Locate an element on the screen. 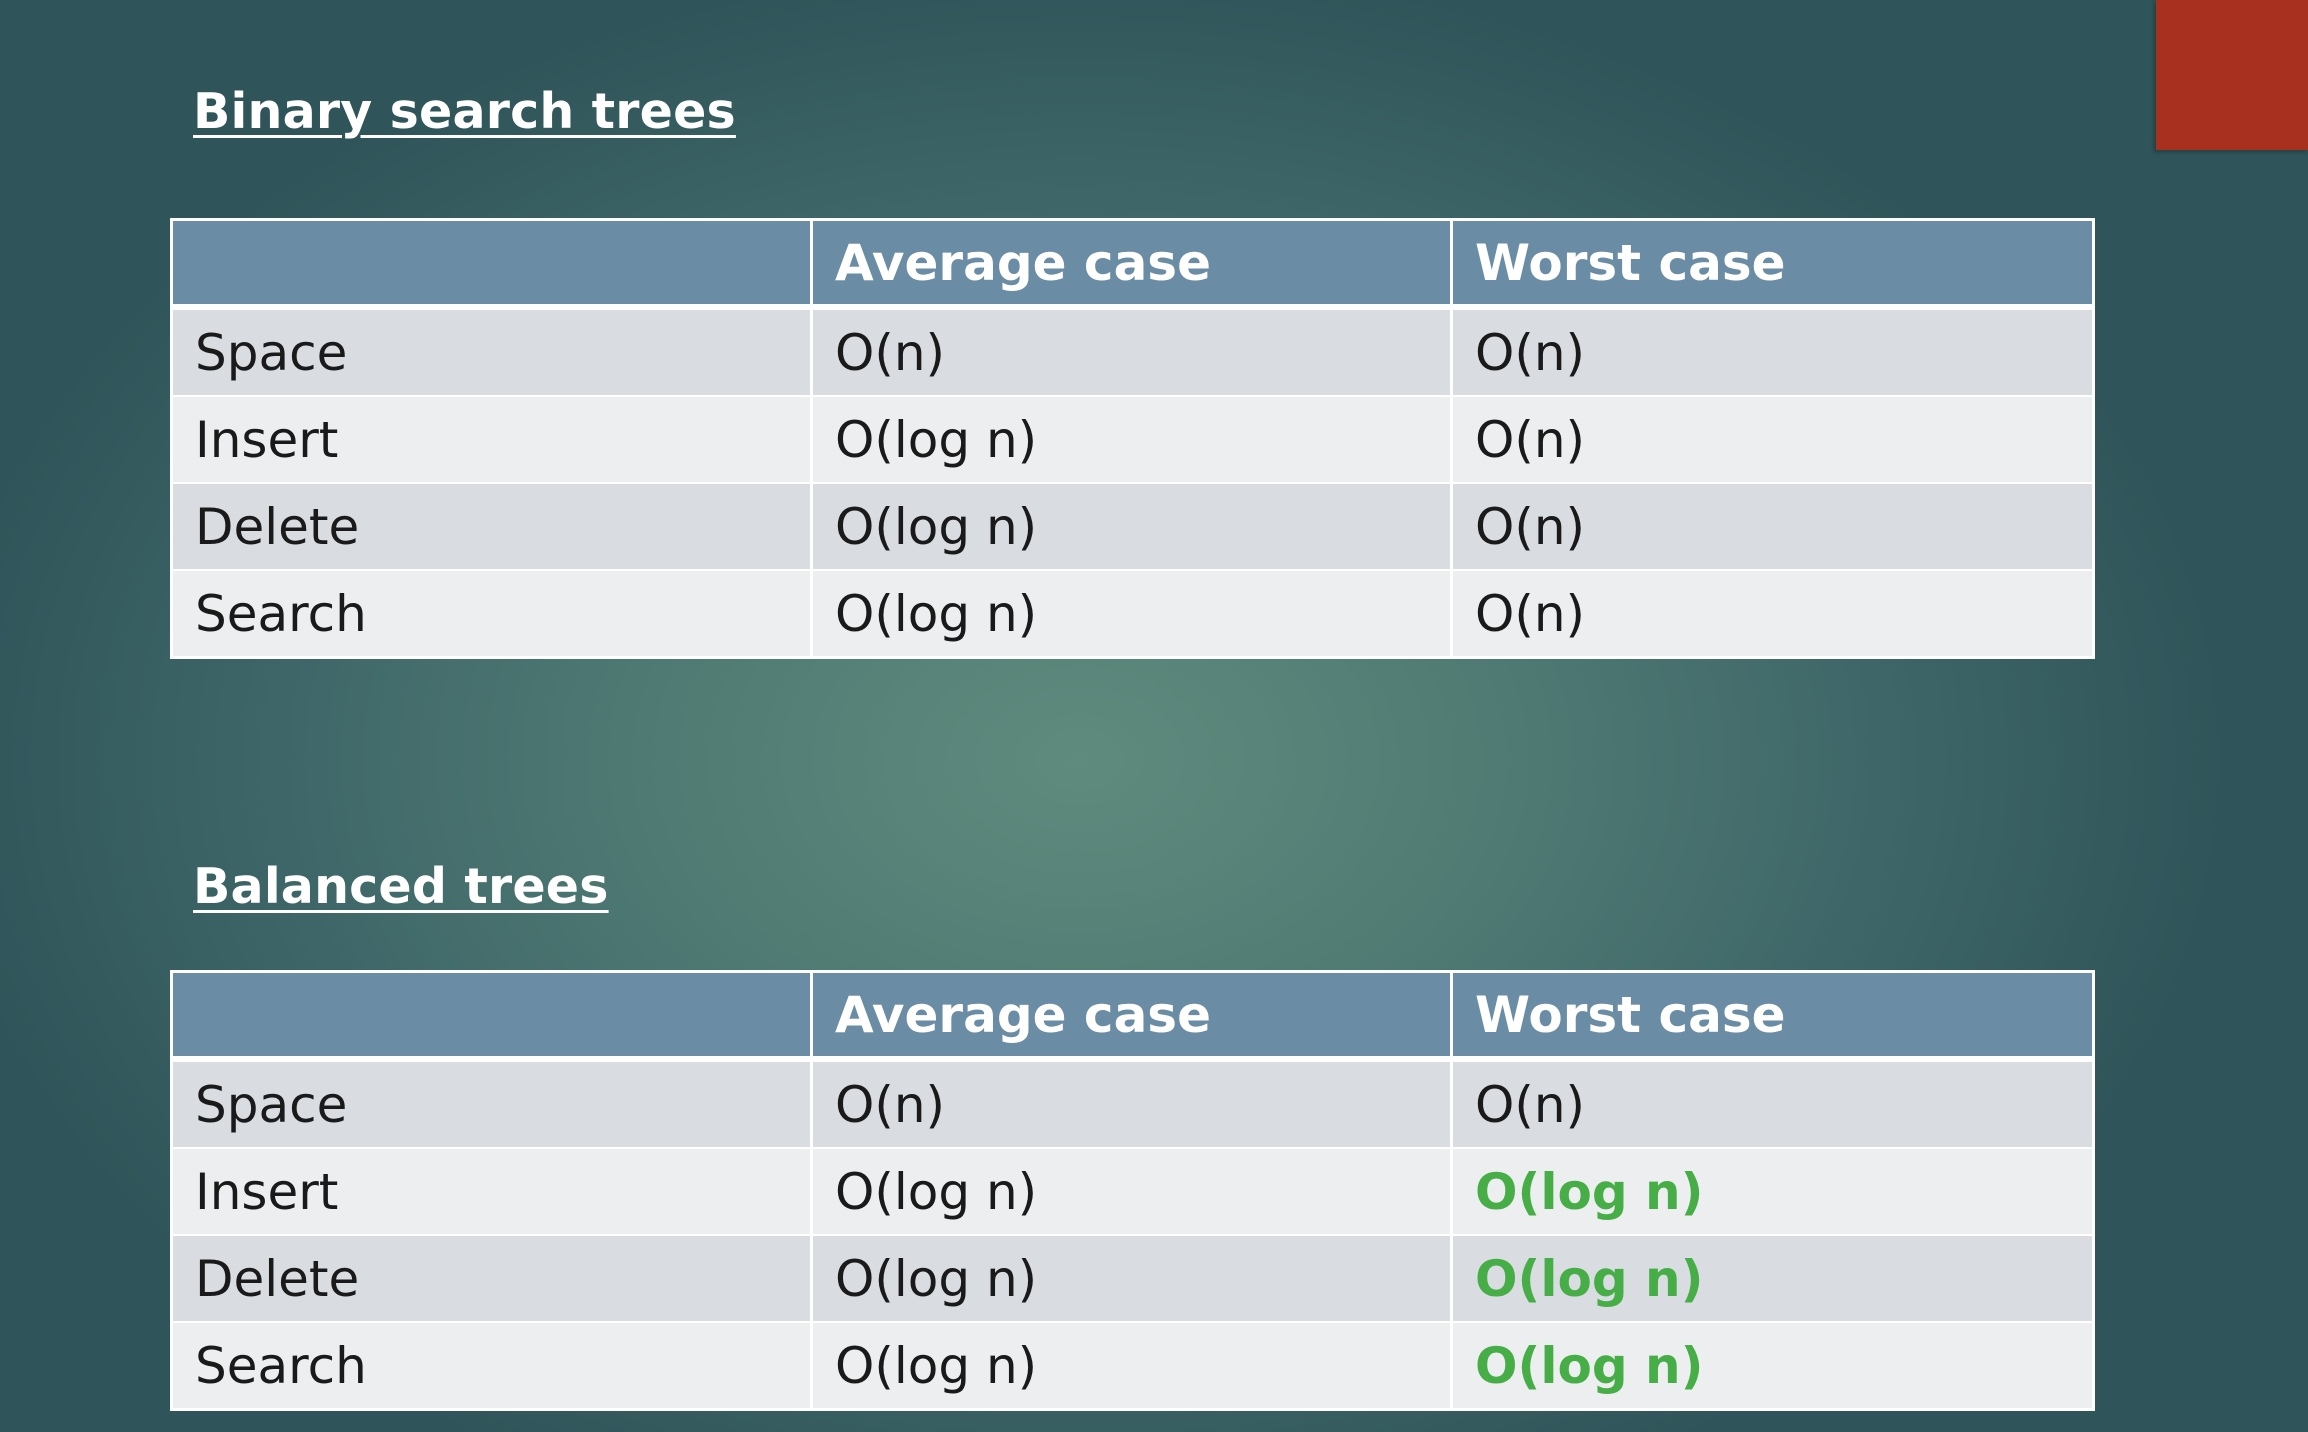 The width and height of the screenshot is (2308, 1432). table-row: Delete O(log n) O(log n) is located at coordinates (1132, 1278).